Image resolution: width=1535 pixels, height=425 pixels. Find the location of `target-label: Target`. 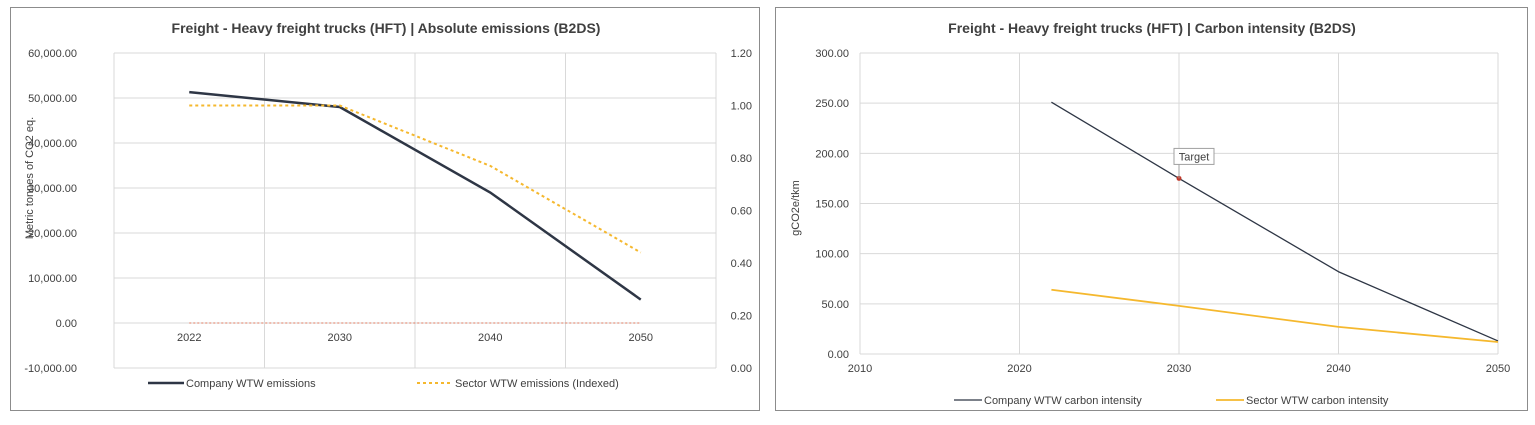

target-label: Target is located at coordinates (1194, 157).